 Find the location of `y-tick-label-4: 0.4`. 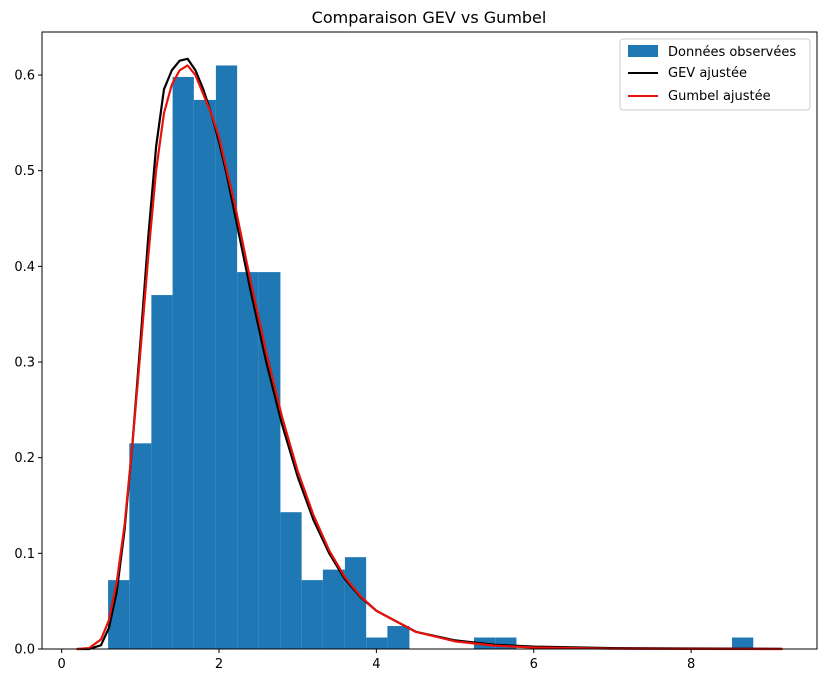

y-tick-label-4: 0.4 is located at coordinates (24, 267).